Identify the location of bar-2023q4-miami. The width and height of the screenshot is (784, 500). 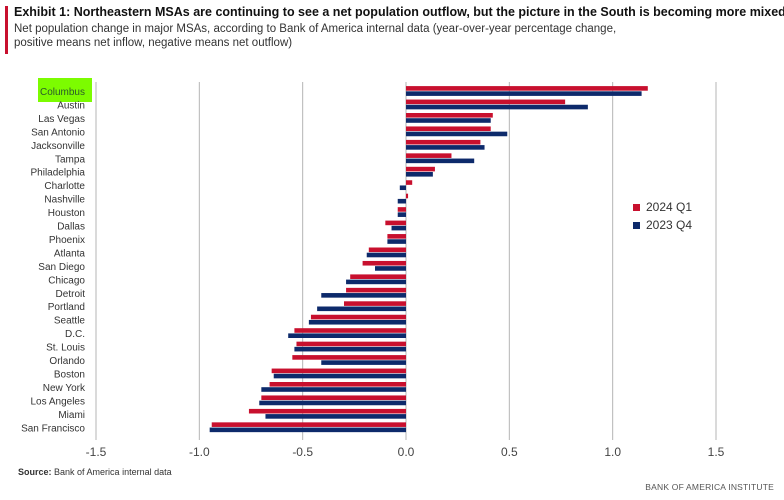
(335, 416).